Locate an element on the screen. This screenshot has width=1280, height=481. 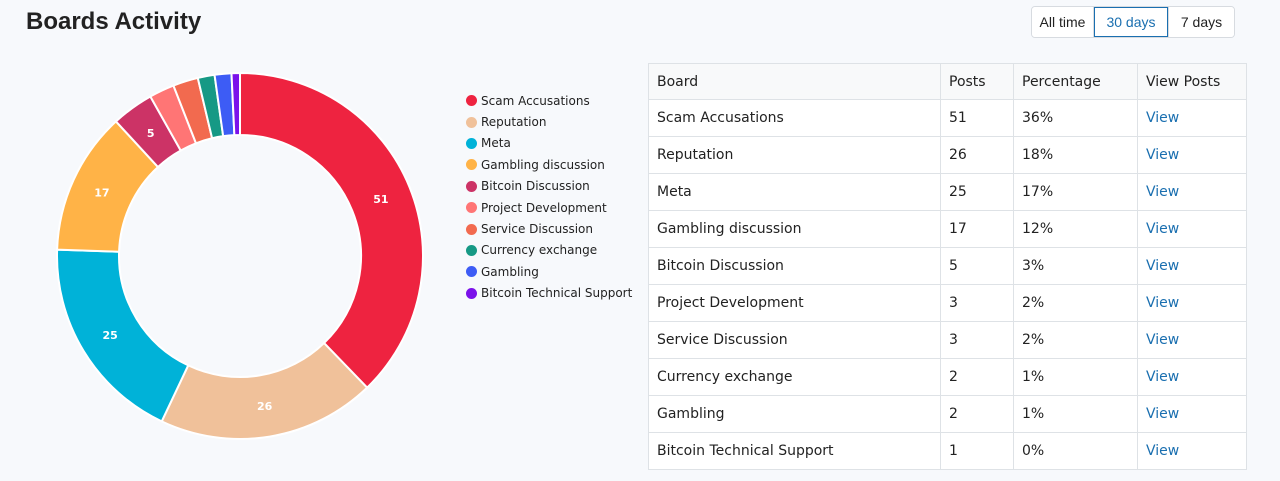
percentage-cell: 18% is located at coordinates (1075, 155).